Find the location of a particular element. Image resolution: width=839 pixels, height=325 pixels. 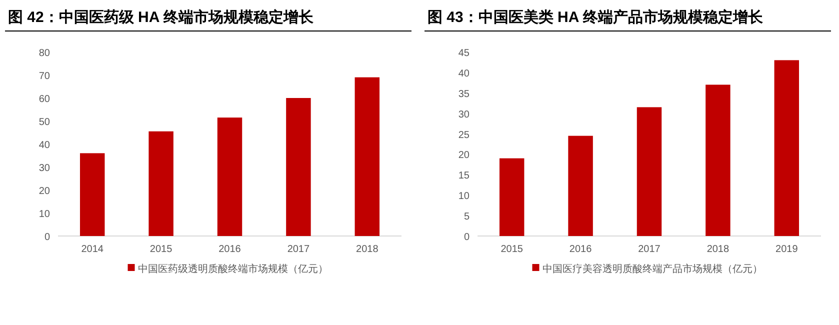

y-tick-label: 15 is located at coordinates (464, 176).